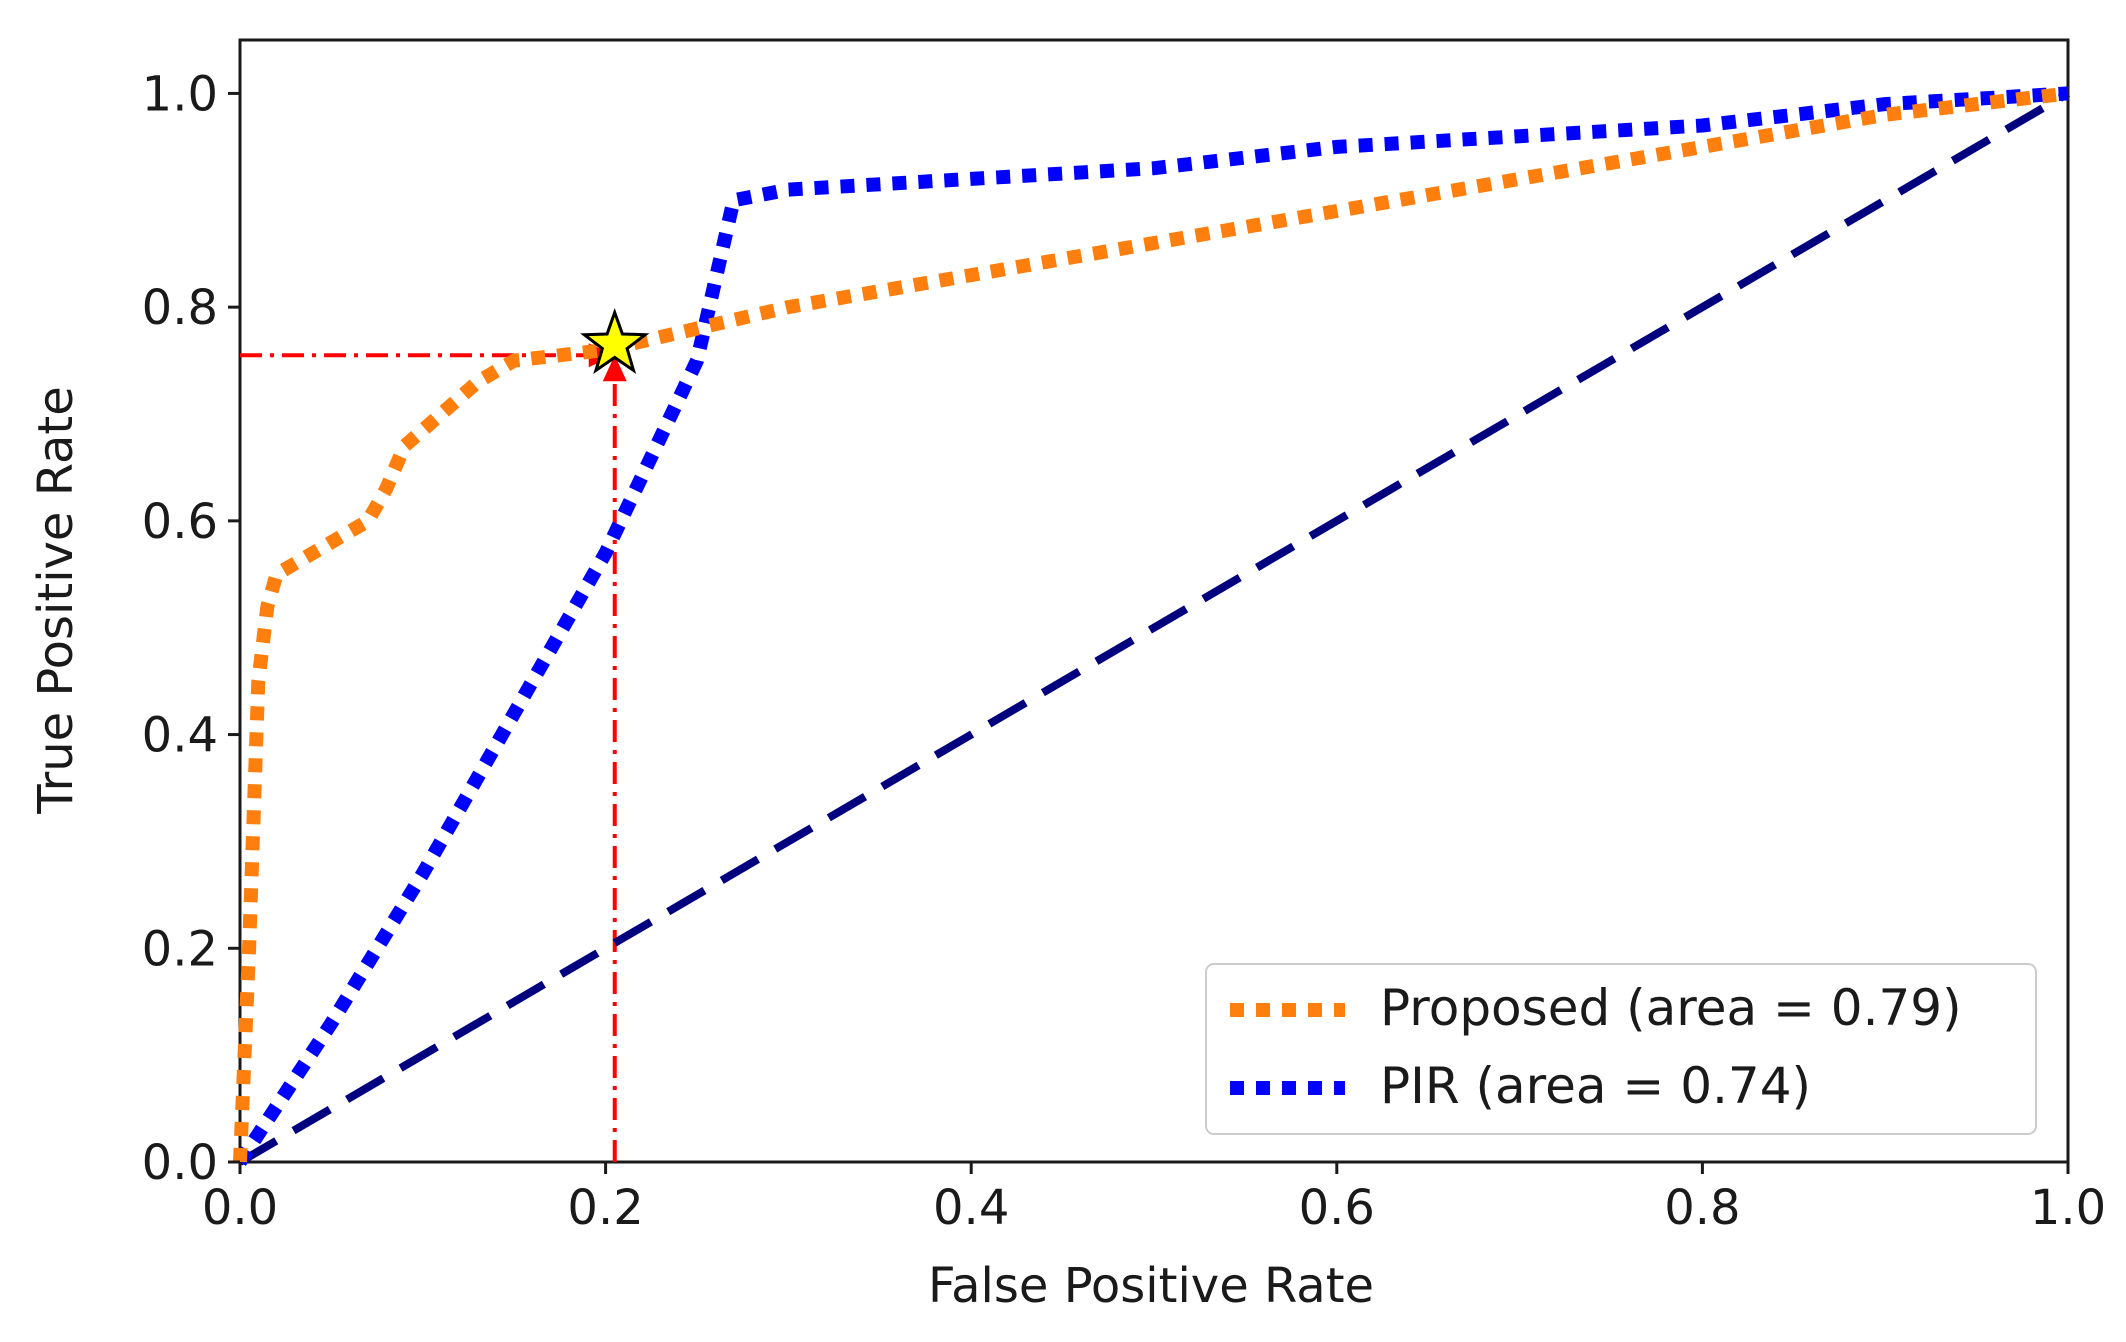  I want to click on x-tick-label: 0.8, so click(1702, 1208).